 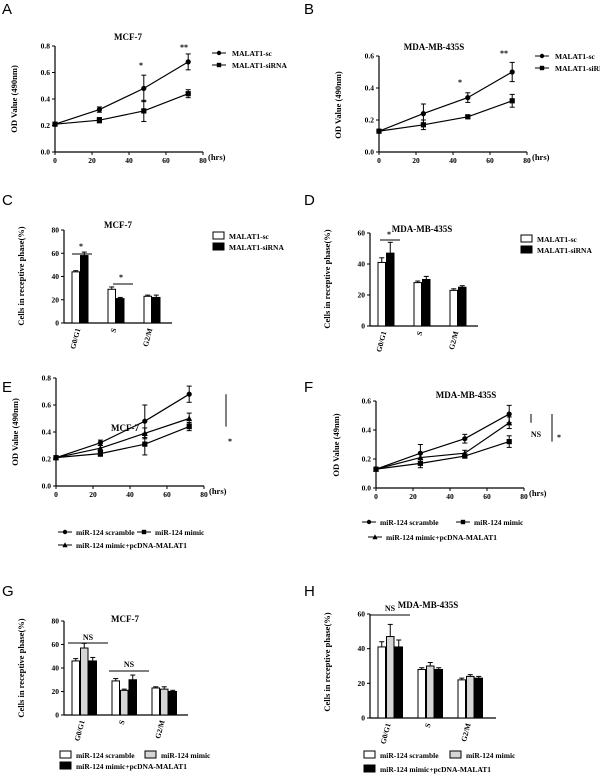 I want to click on panel-letter-b: B, so click(x=309, y=9).